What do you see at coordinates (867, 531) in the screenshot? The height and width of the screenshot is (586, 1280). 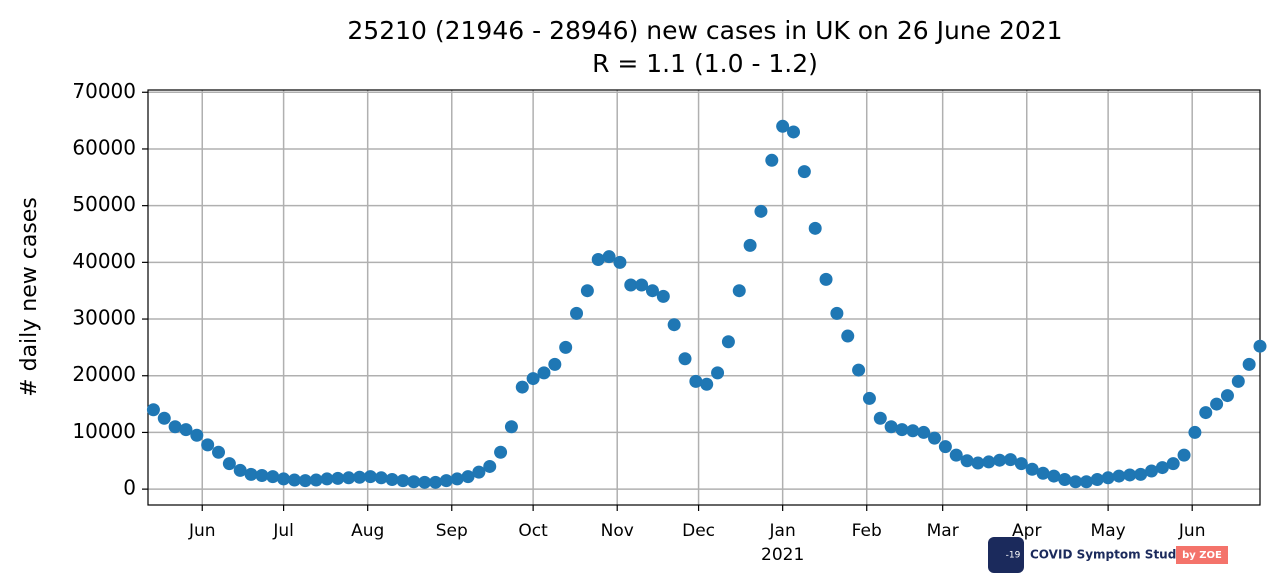 I see `x-tick-label: Feb` at bounding box center [867, 531].